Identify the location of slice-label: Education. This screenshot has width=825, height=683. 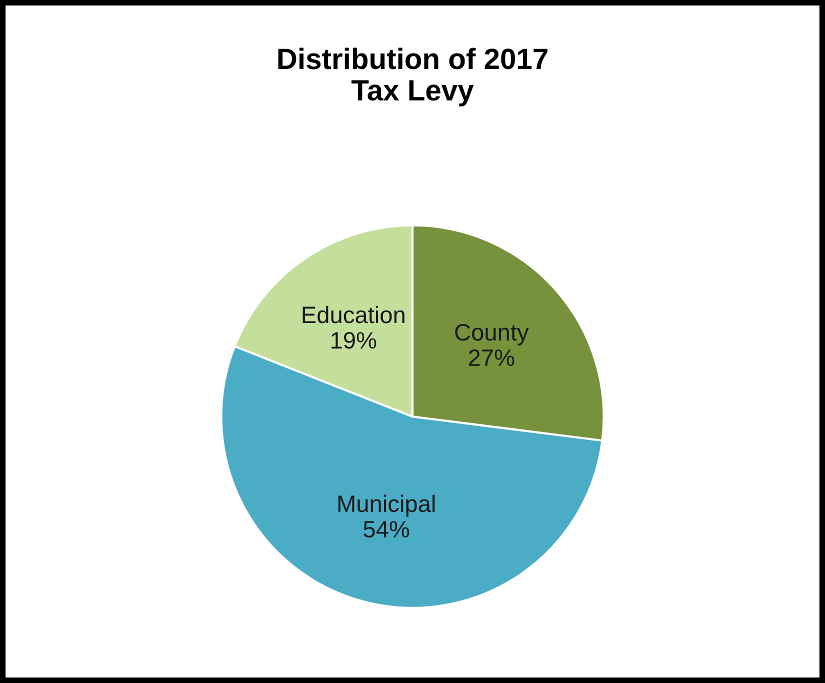
(353, 315).